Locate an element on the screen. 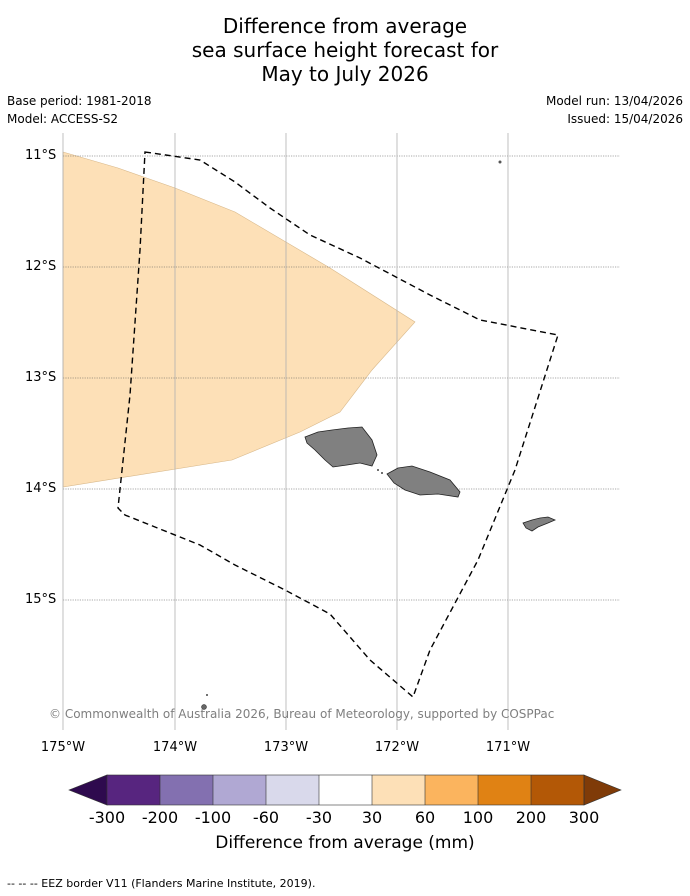 The image size is (690, 896). colorbar-label: -30 is located at coordinates (319, 817).